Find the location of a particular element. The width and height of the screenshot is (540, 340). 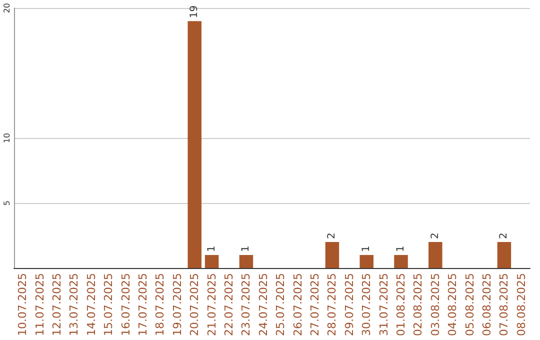

x-tick-label: 27.07.2025 is located at coordinates (315, 304).